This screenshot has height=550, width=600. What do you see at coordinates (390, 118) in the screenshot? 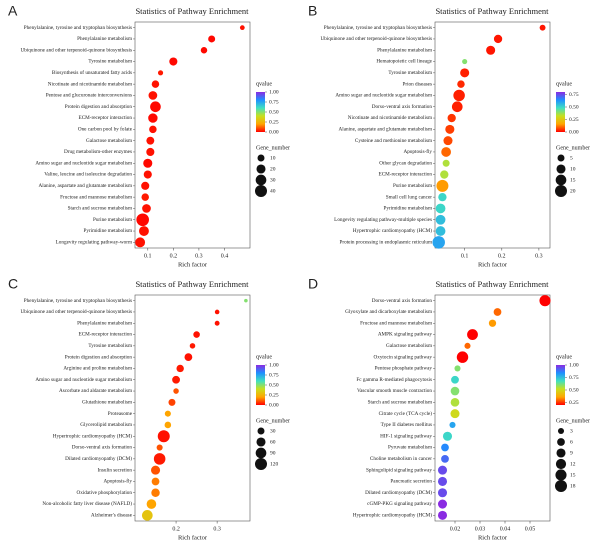
I see `category-label: Nicotinate and nicotinamide metabolism` at bounding box center [390, 118].